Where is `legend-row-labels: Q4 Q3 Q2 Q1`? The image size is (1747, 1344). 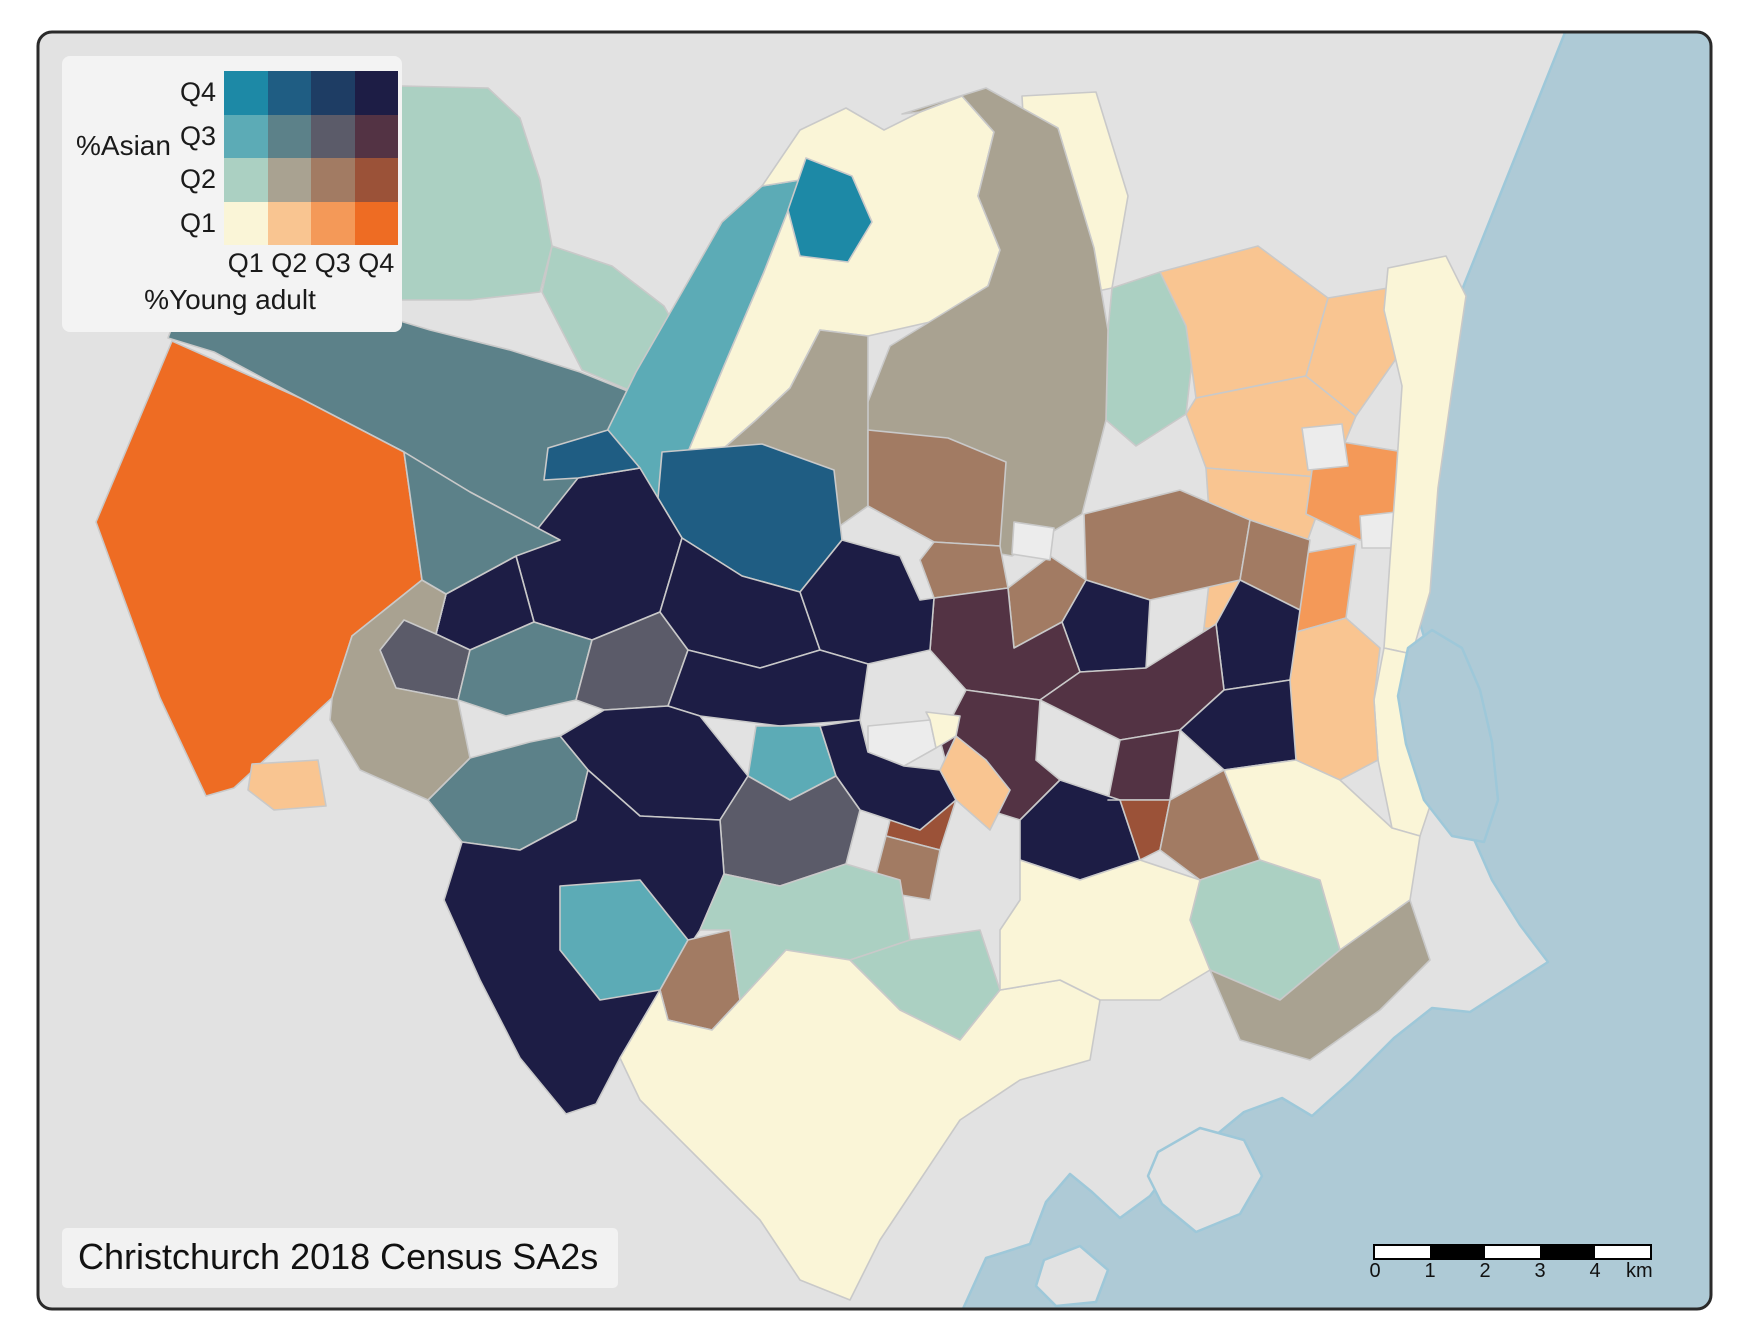 legend-row-labels: Q4 Q3 Q2 Q1 is located at coordinates (183, 158).